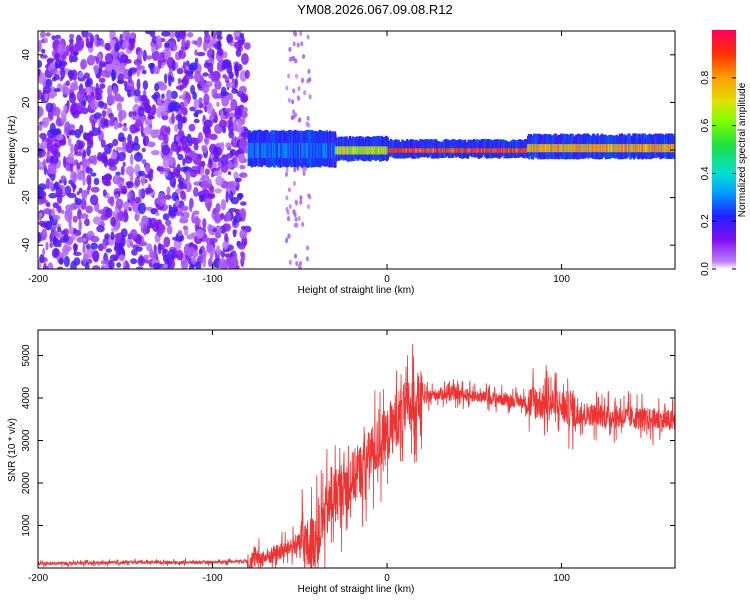 This screenshot has height=600, width=750. Describe the element at coordinates (26, 197) in the screenshot. I see `spectrogram-y-tick-label: -20` at that location.